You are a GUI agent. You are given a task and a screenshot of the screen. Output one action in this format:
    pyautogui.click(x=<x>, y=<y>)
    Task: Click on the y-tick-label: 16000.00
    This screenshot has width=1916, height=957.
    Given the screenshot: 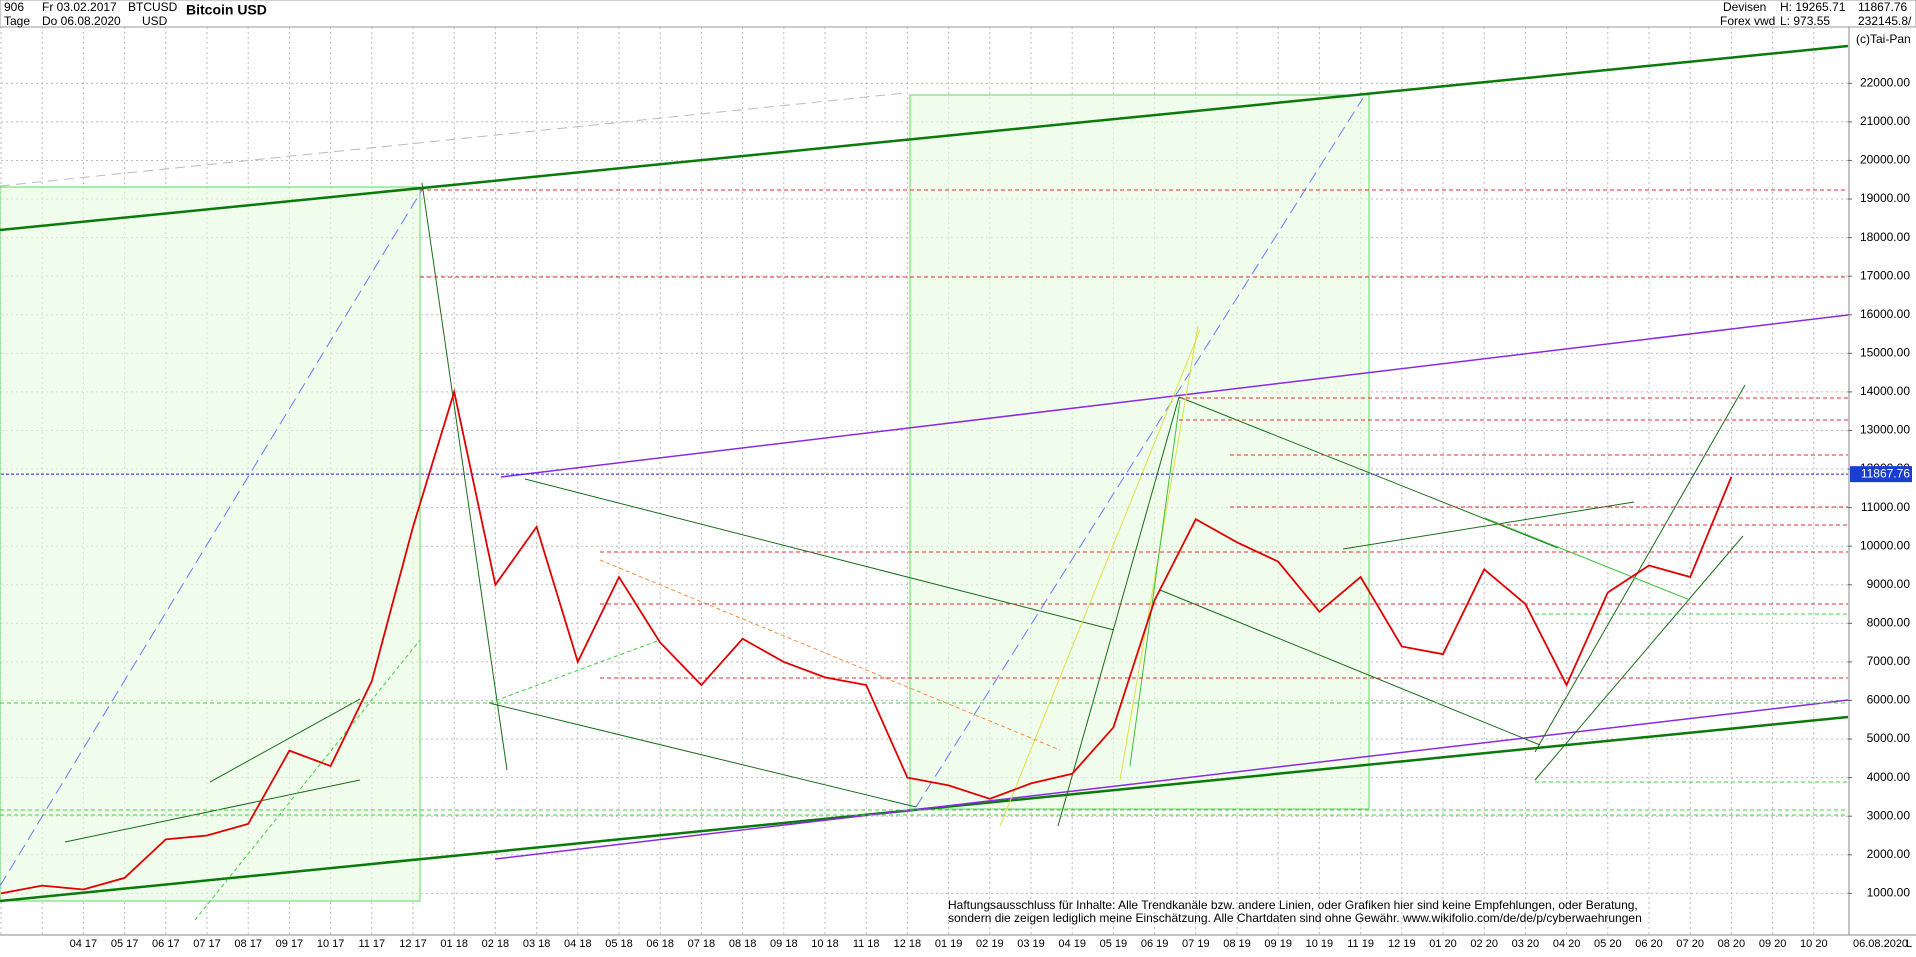 What is the action you would take?
    pyautogui.click(x=1885, y=314)
    